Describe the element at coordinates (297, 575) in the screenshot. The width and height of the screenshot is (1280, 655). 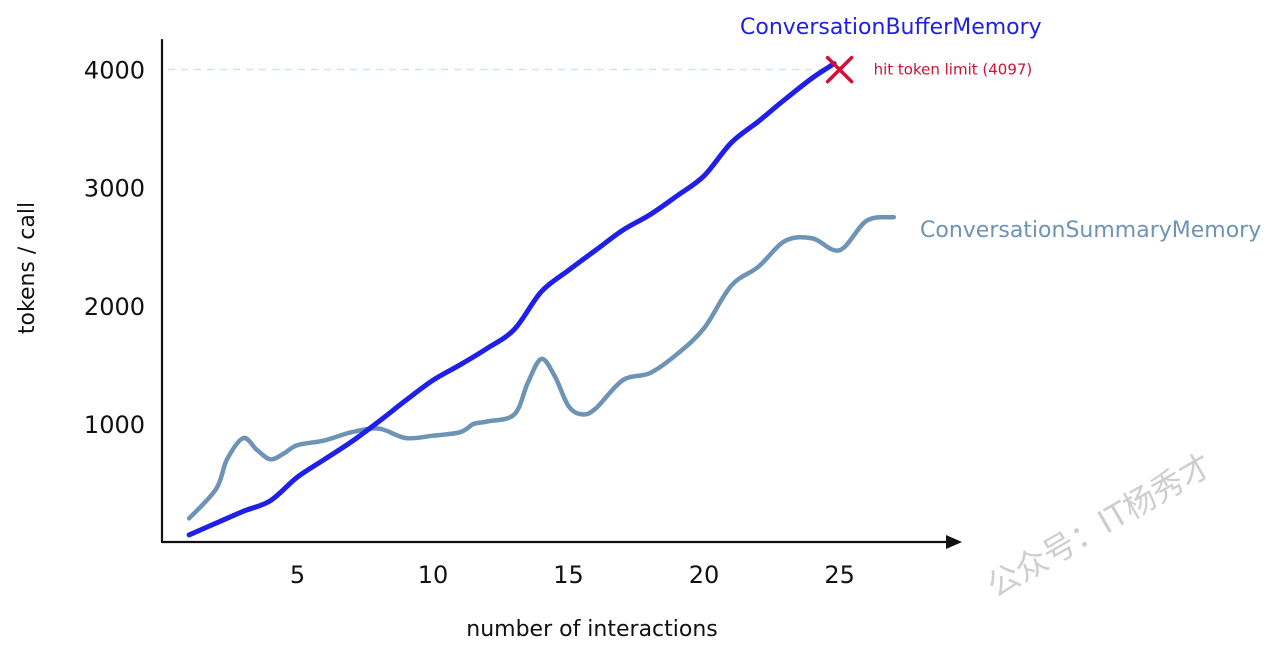
I see `x-tick-label: 5` at that location.